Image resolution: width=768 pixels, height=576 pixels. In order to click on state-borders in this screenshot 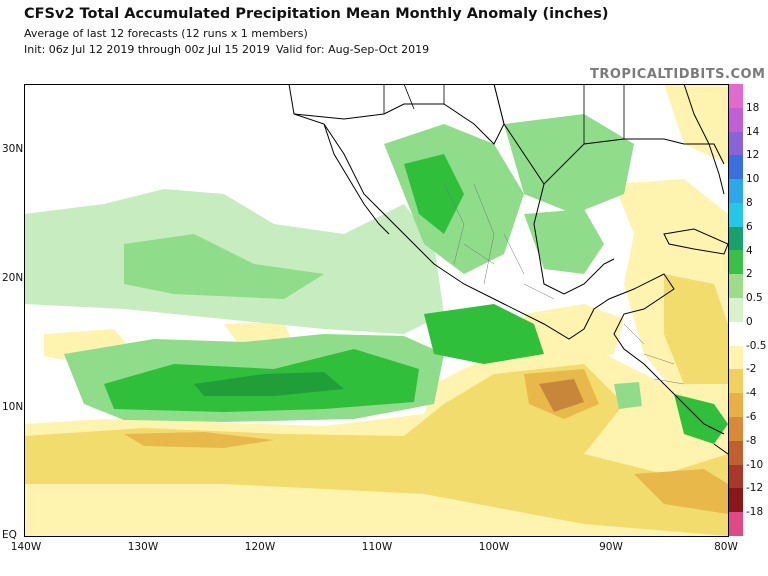, I will do `click(504, 114)`.